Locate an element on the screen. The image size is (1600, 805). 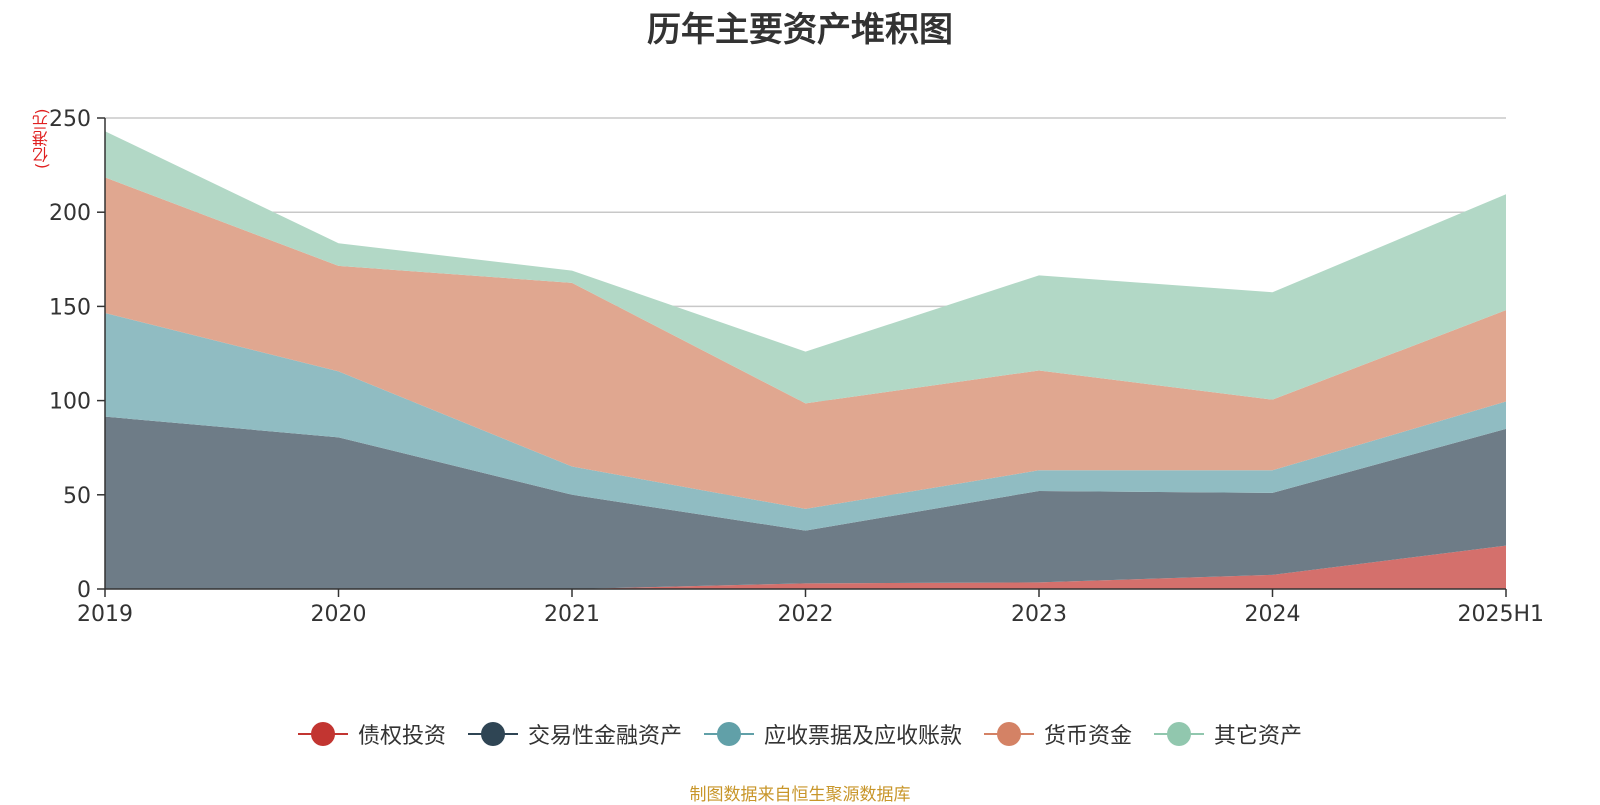
x-tick-label: 2021 is located at coordinates (572, 614).